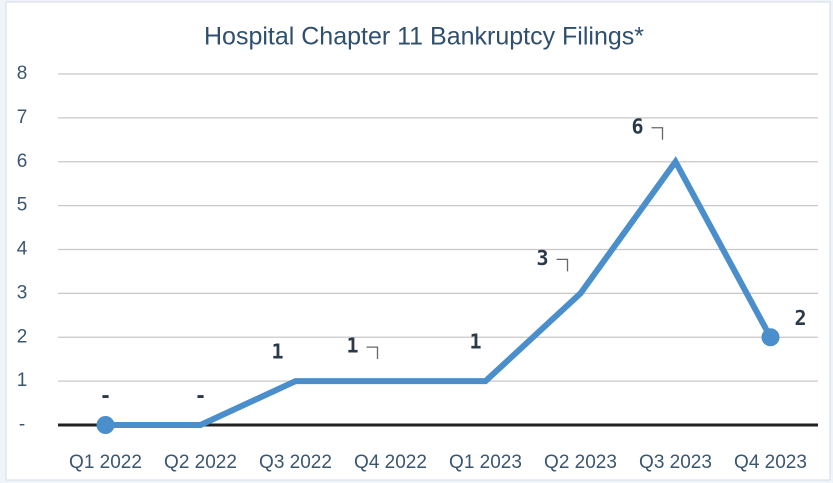 The height and width of the screenshot is (483, 833). Describe the element at coordinates (22, 336) in the screenshot. I see `y-tick-label: 2` at that location.